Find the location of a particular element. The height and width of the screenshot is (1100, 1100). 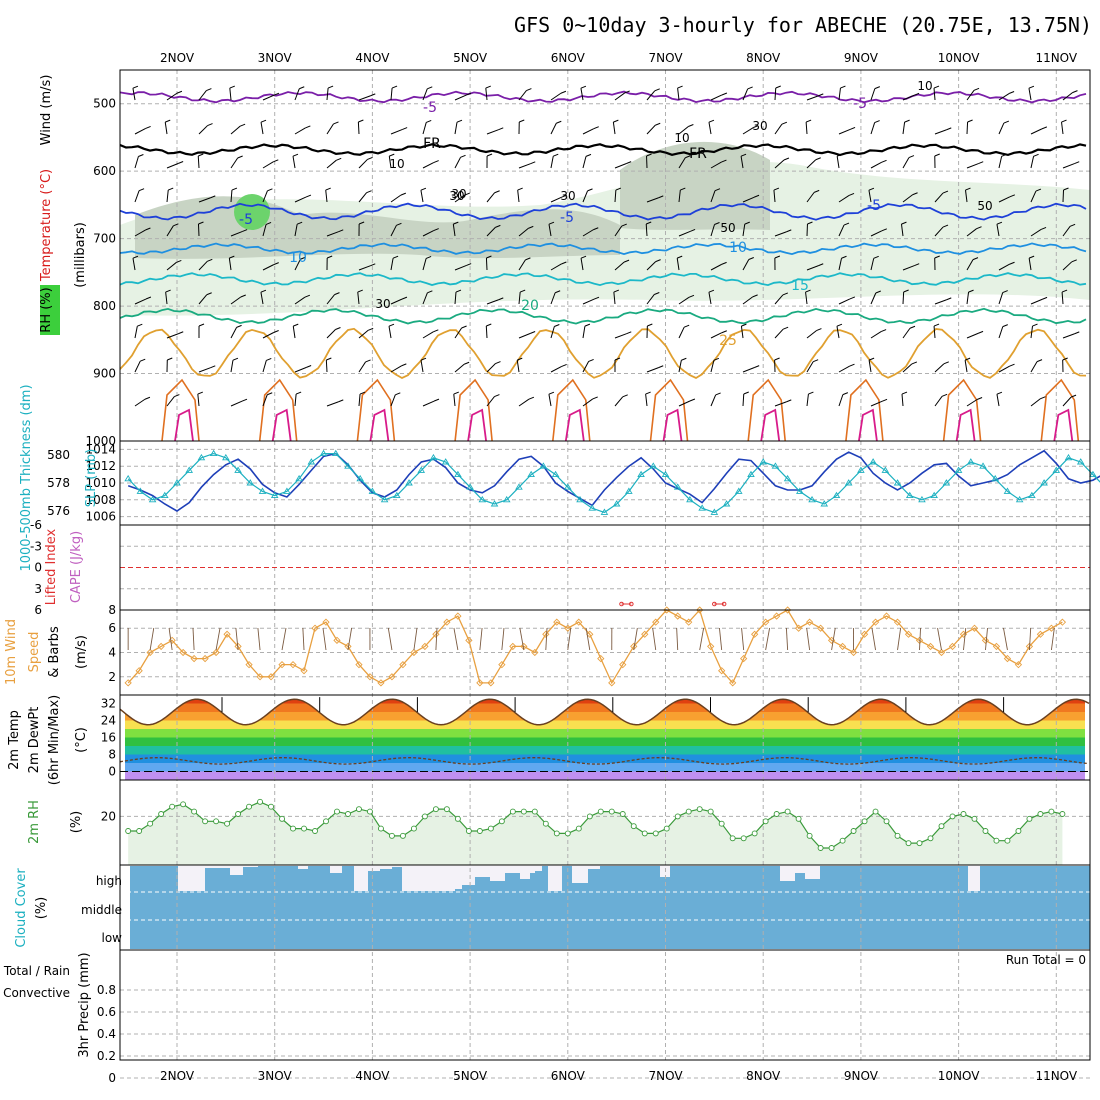

x-tick-label-bottom: 11NOV is located at coordinates (1056, 1076).